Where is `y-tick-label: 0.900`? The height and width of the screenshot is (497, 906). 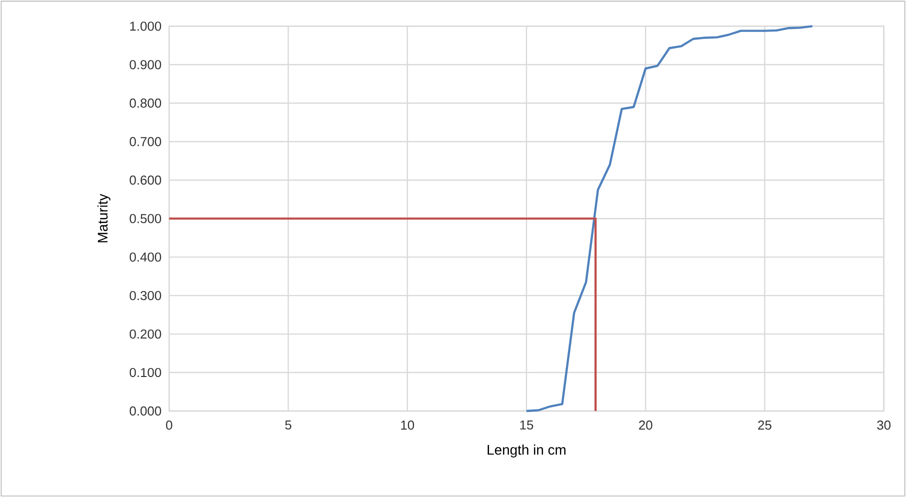
y-tick-label: 0.900 is located at coordinates (146, 65).